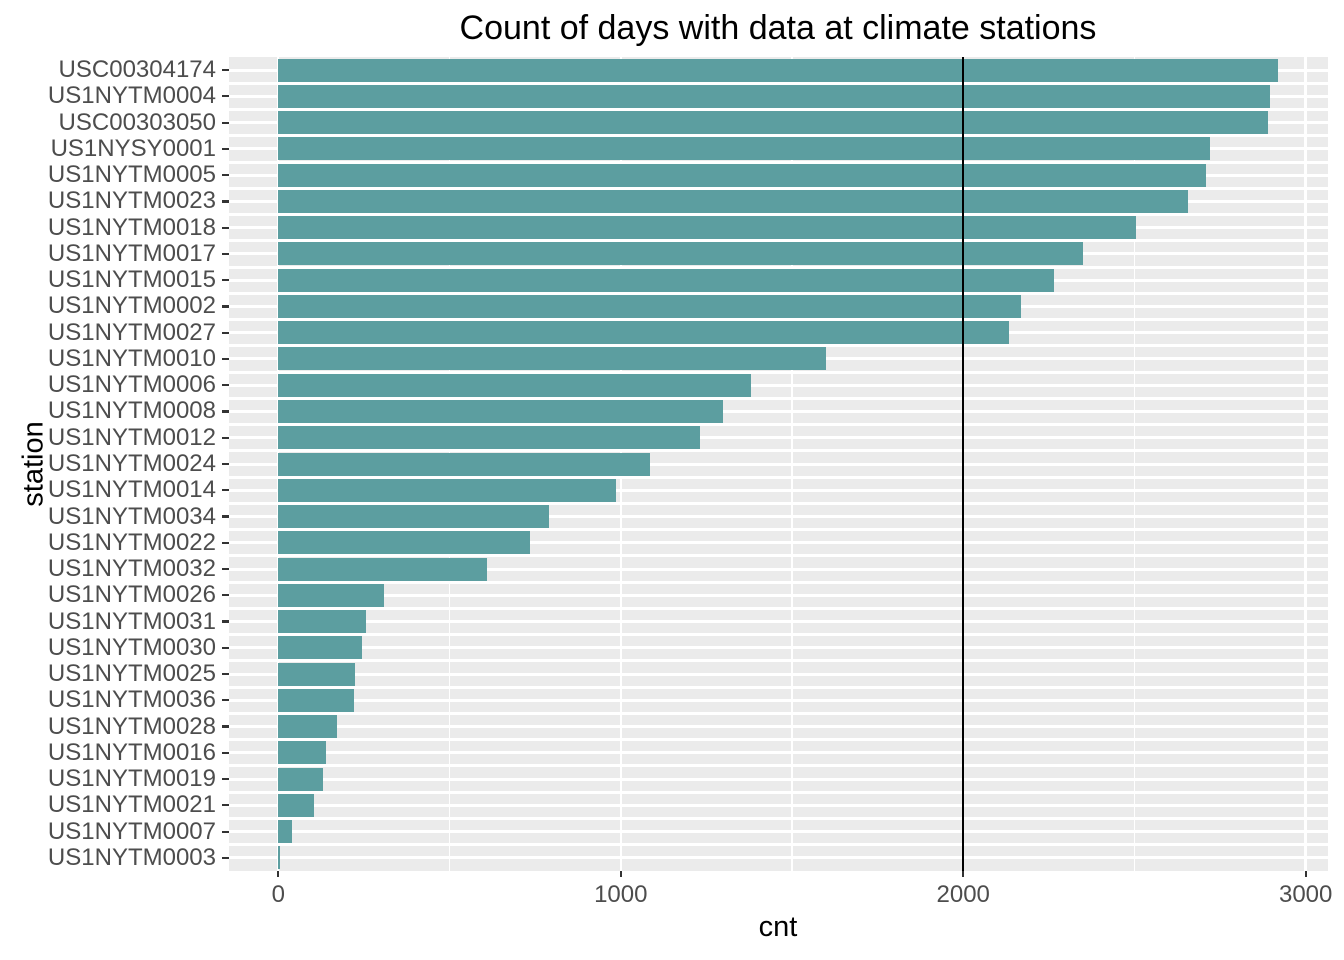 The width and height of the screenshot is (1344, 960). Describe the element at coordinates (131, 490) in the screenshot. I see `y-tick-label: US1NYTM0014` at that location.